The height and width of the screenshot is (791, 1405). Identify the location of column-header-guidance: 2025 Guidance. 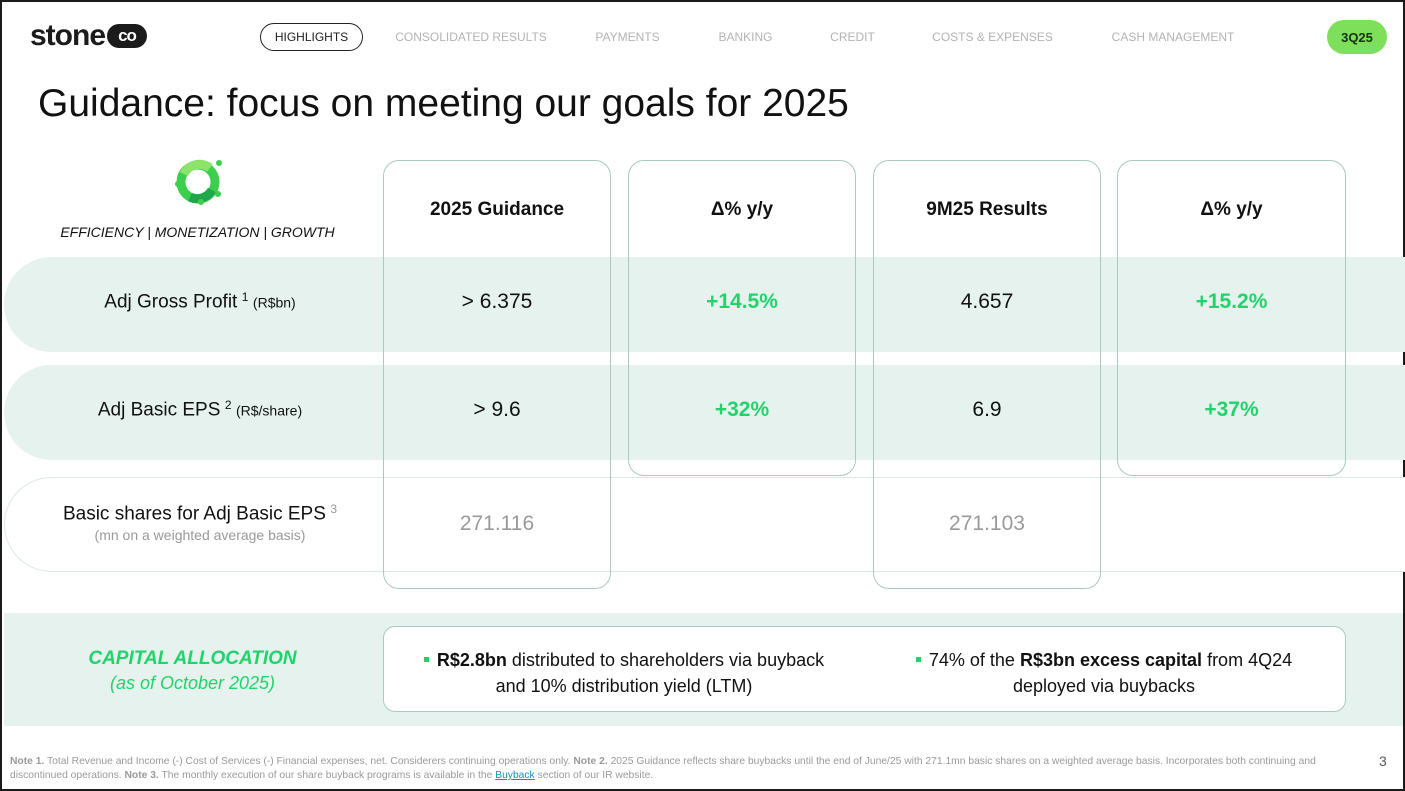
(497, 209).